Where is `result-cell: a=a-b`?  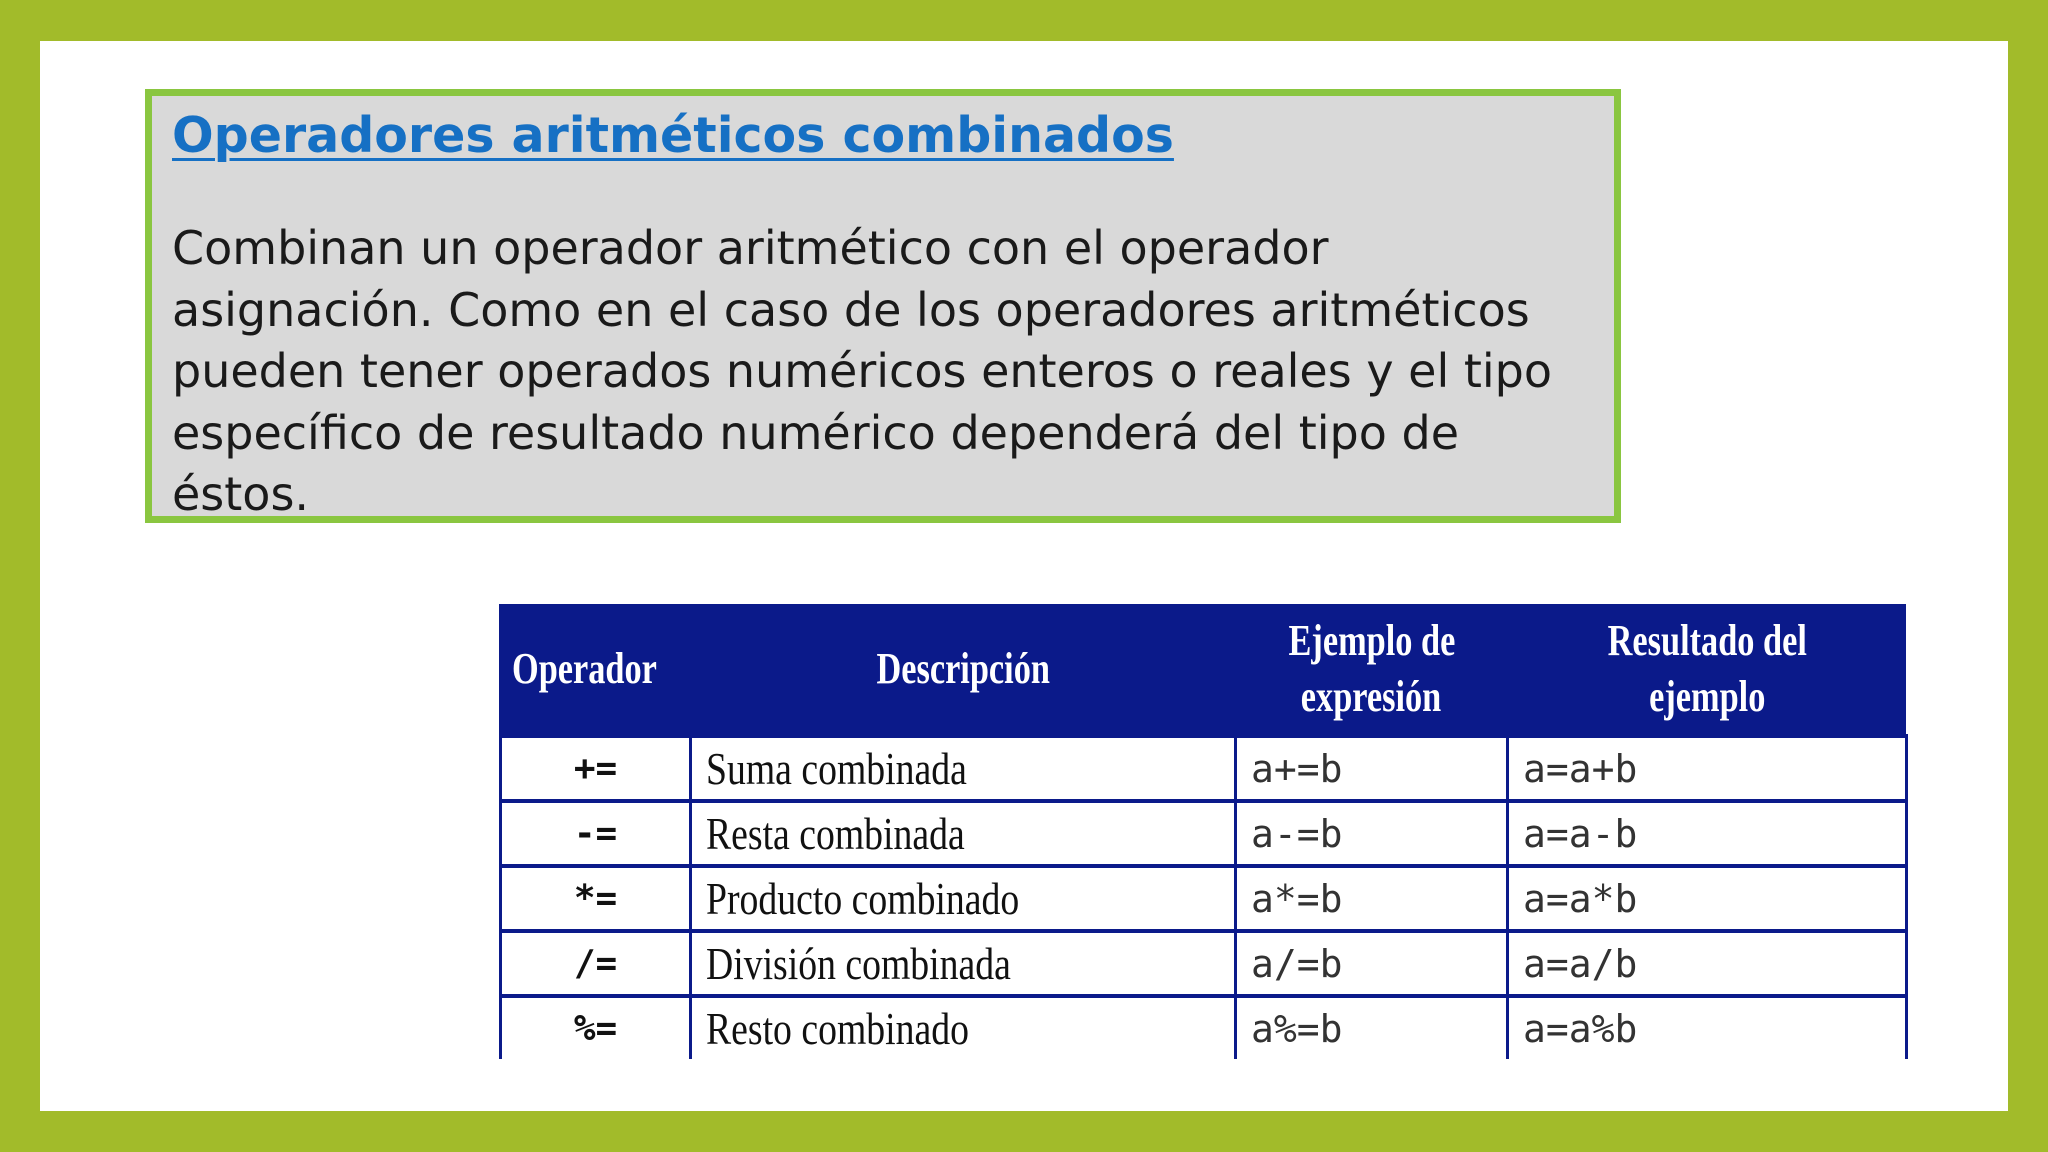 result-cell: a=a-b is located at coordinates (1707, 833).